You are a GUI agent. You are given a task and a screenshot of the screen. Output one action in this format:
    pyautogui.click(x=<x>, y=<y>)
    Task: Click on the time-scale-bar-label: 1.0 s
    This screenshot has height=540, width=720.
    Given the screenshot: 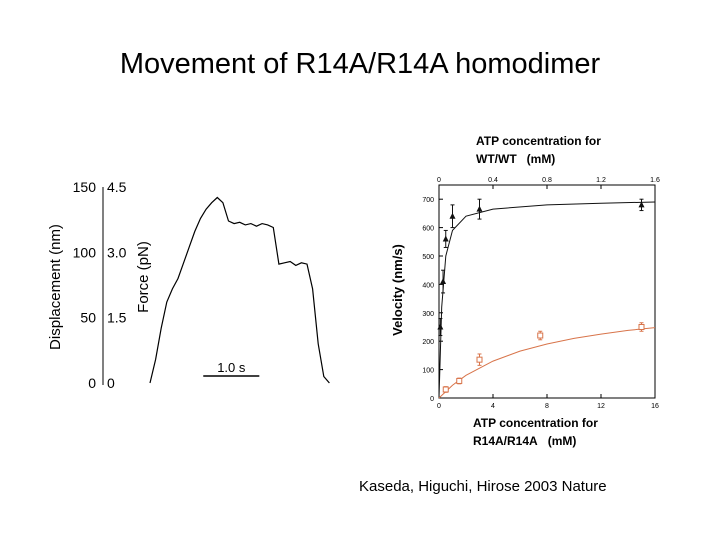 What is the action you would take?
    pyautogui.click(x=231, y=367)
    